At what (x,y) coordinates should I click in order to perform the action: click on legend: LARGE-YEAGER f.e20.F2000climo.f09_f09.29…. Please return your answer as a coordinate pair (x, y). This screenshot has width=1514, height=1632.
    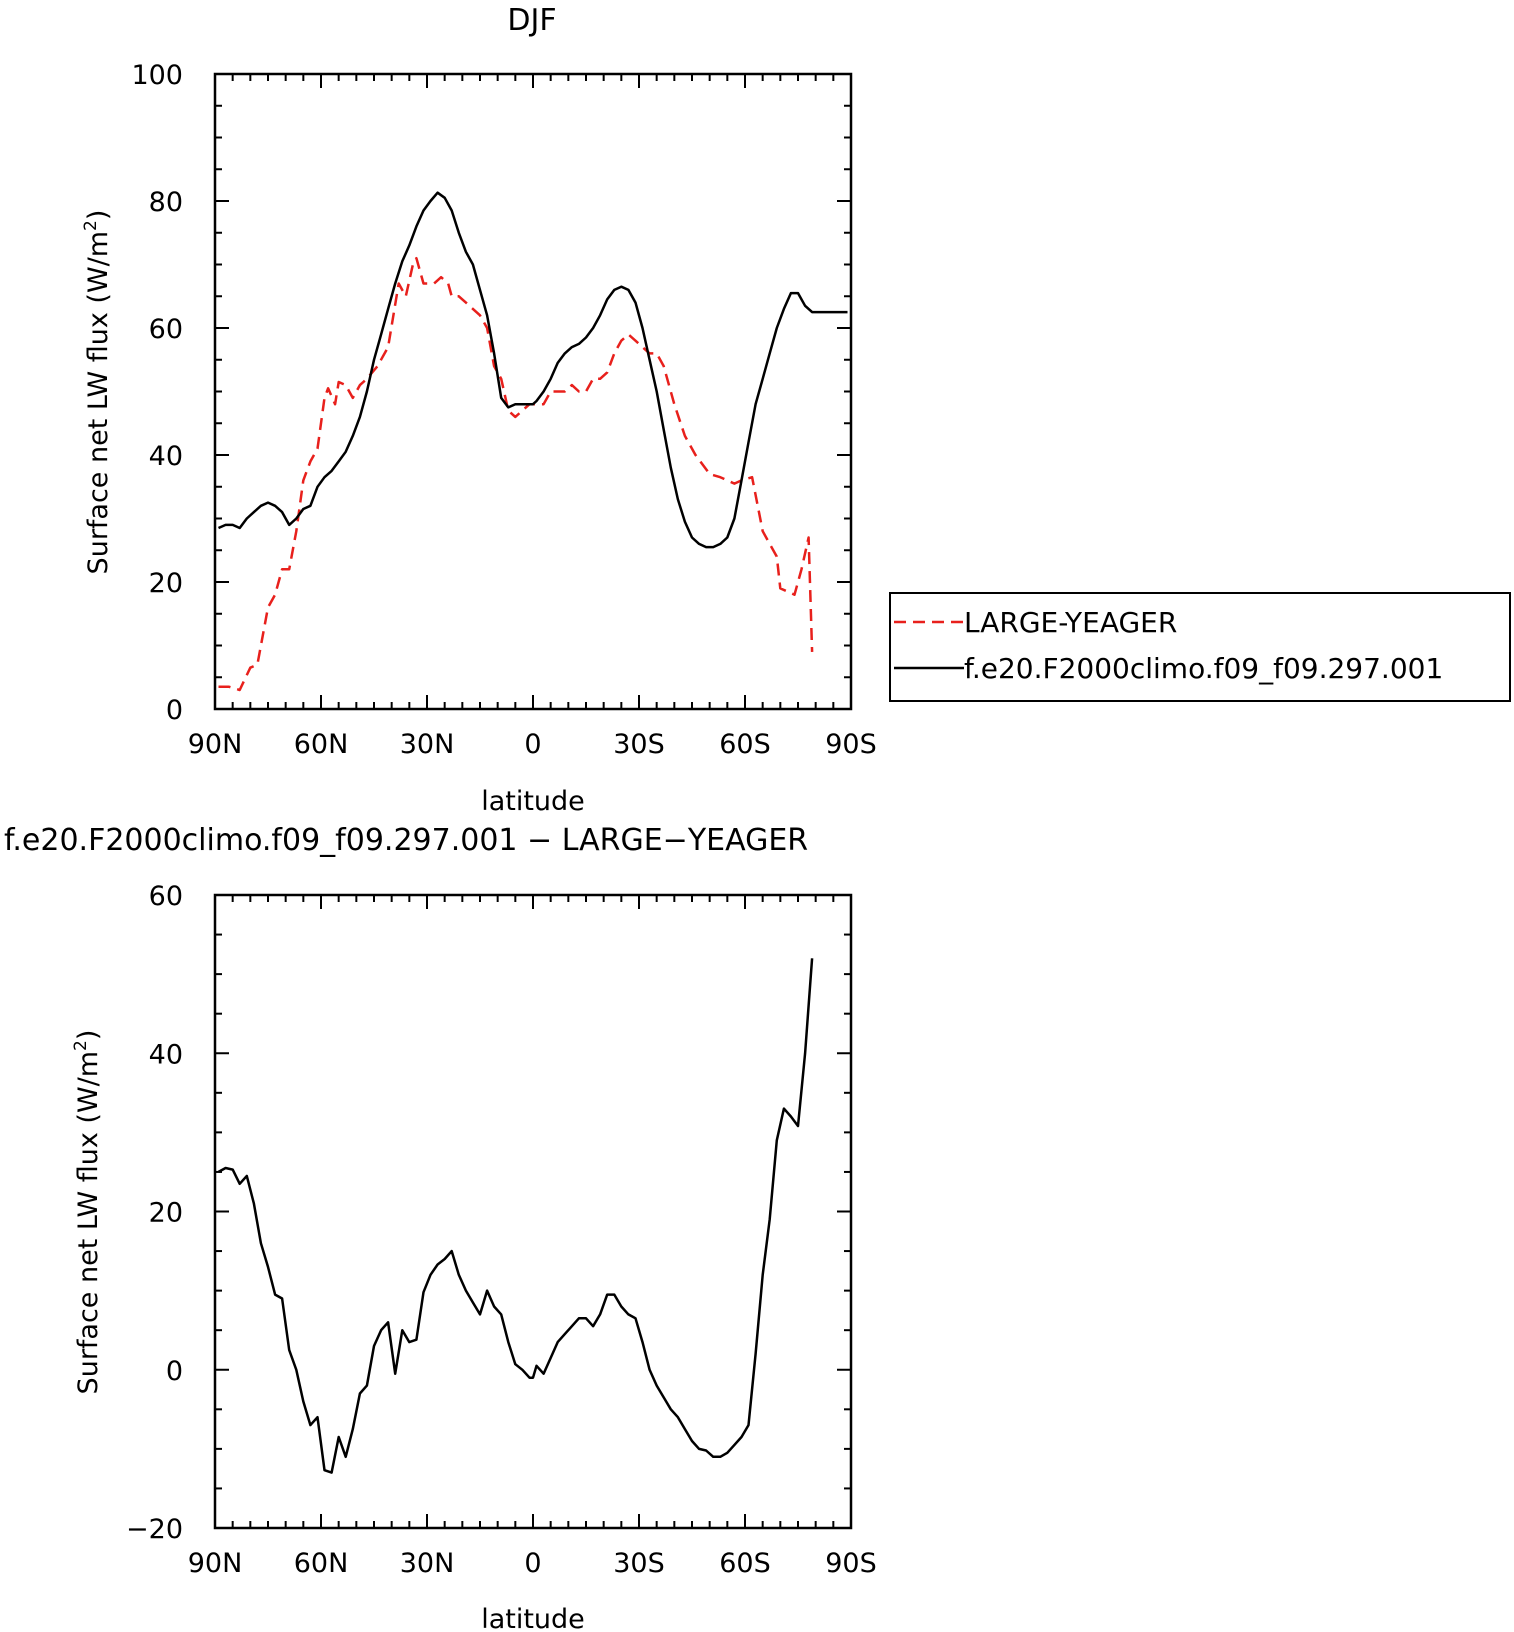
    Looking at the image, I should click on (1200, 647).